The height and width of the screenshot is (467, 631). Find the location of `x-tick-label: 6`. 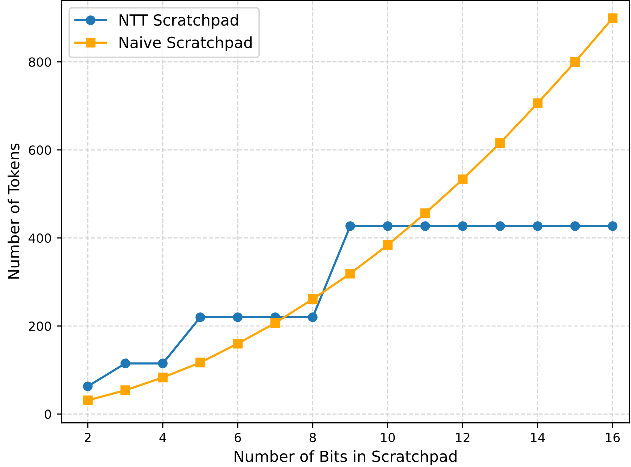

x-tick-label: 6 is located at coordinates (238, 437).